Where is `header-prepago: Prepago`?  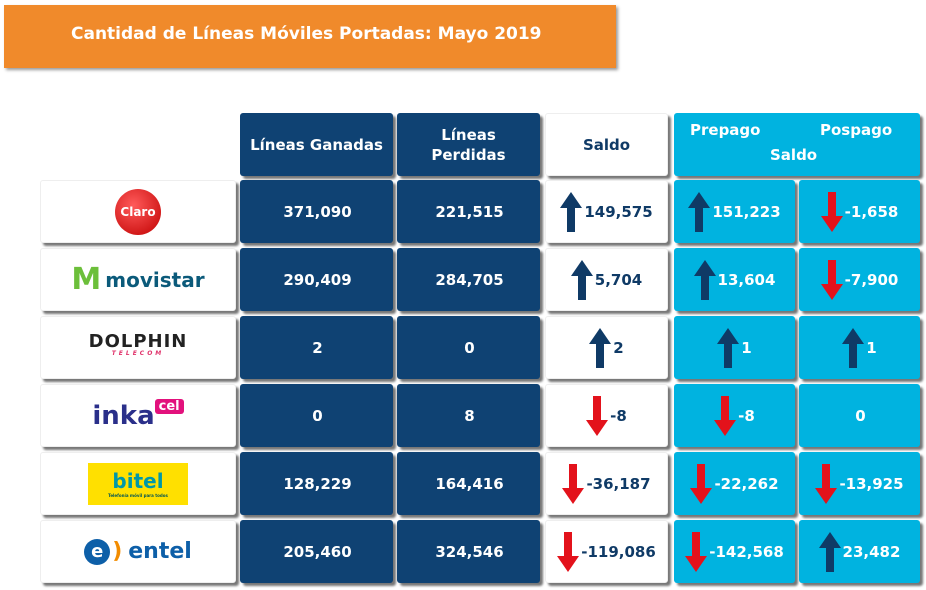 header-prepago: Prepago is located at coordinates (725, 130).